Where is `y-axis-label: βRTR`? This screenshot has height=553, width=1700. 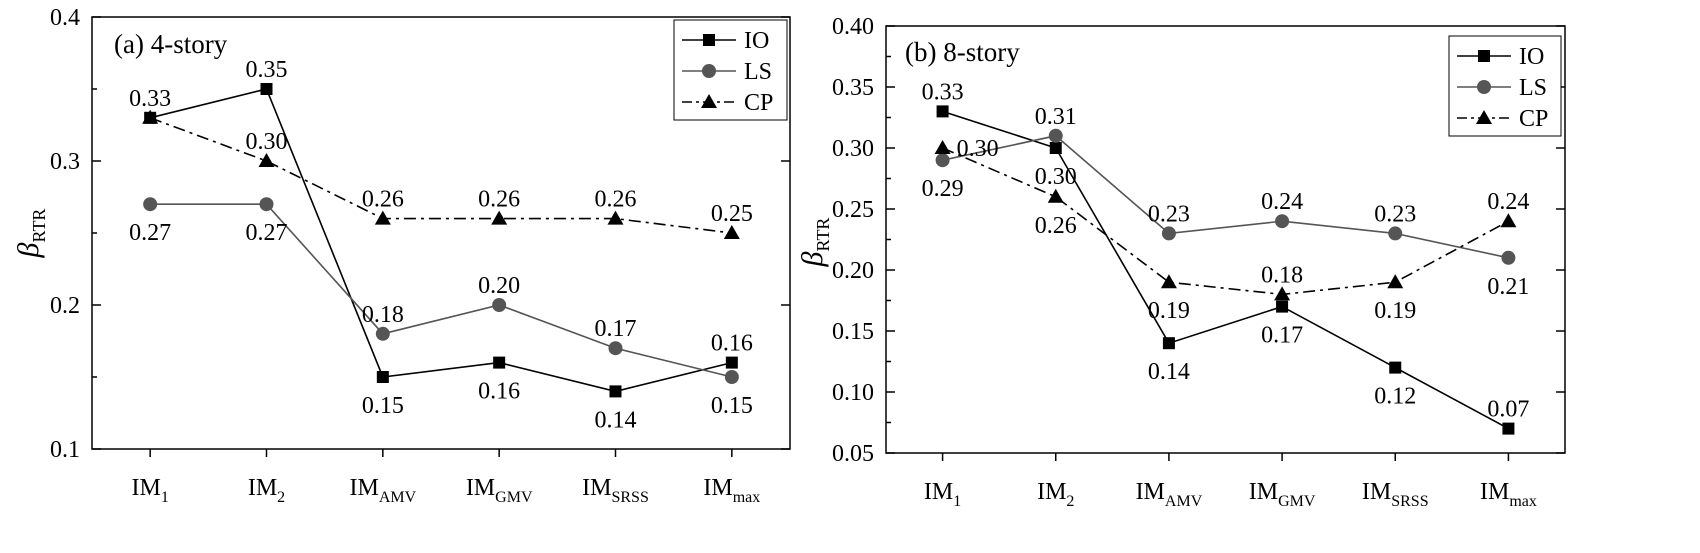 y-axis-label: βRTR is located at coordinates (814, 243).